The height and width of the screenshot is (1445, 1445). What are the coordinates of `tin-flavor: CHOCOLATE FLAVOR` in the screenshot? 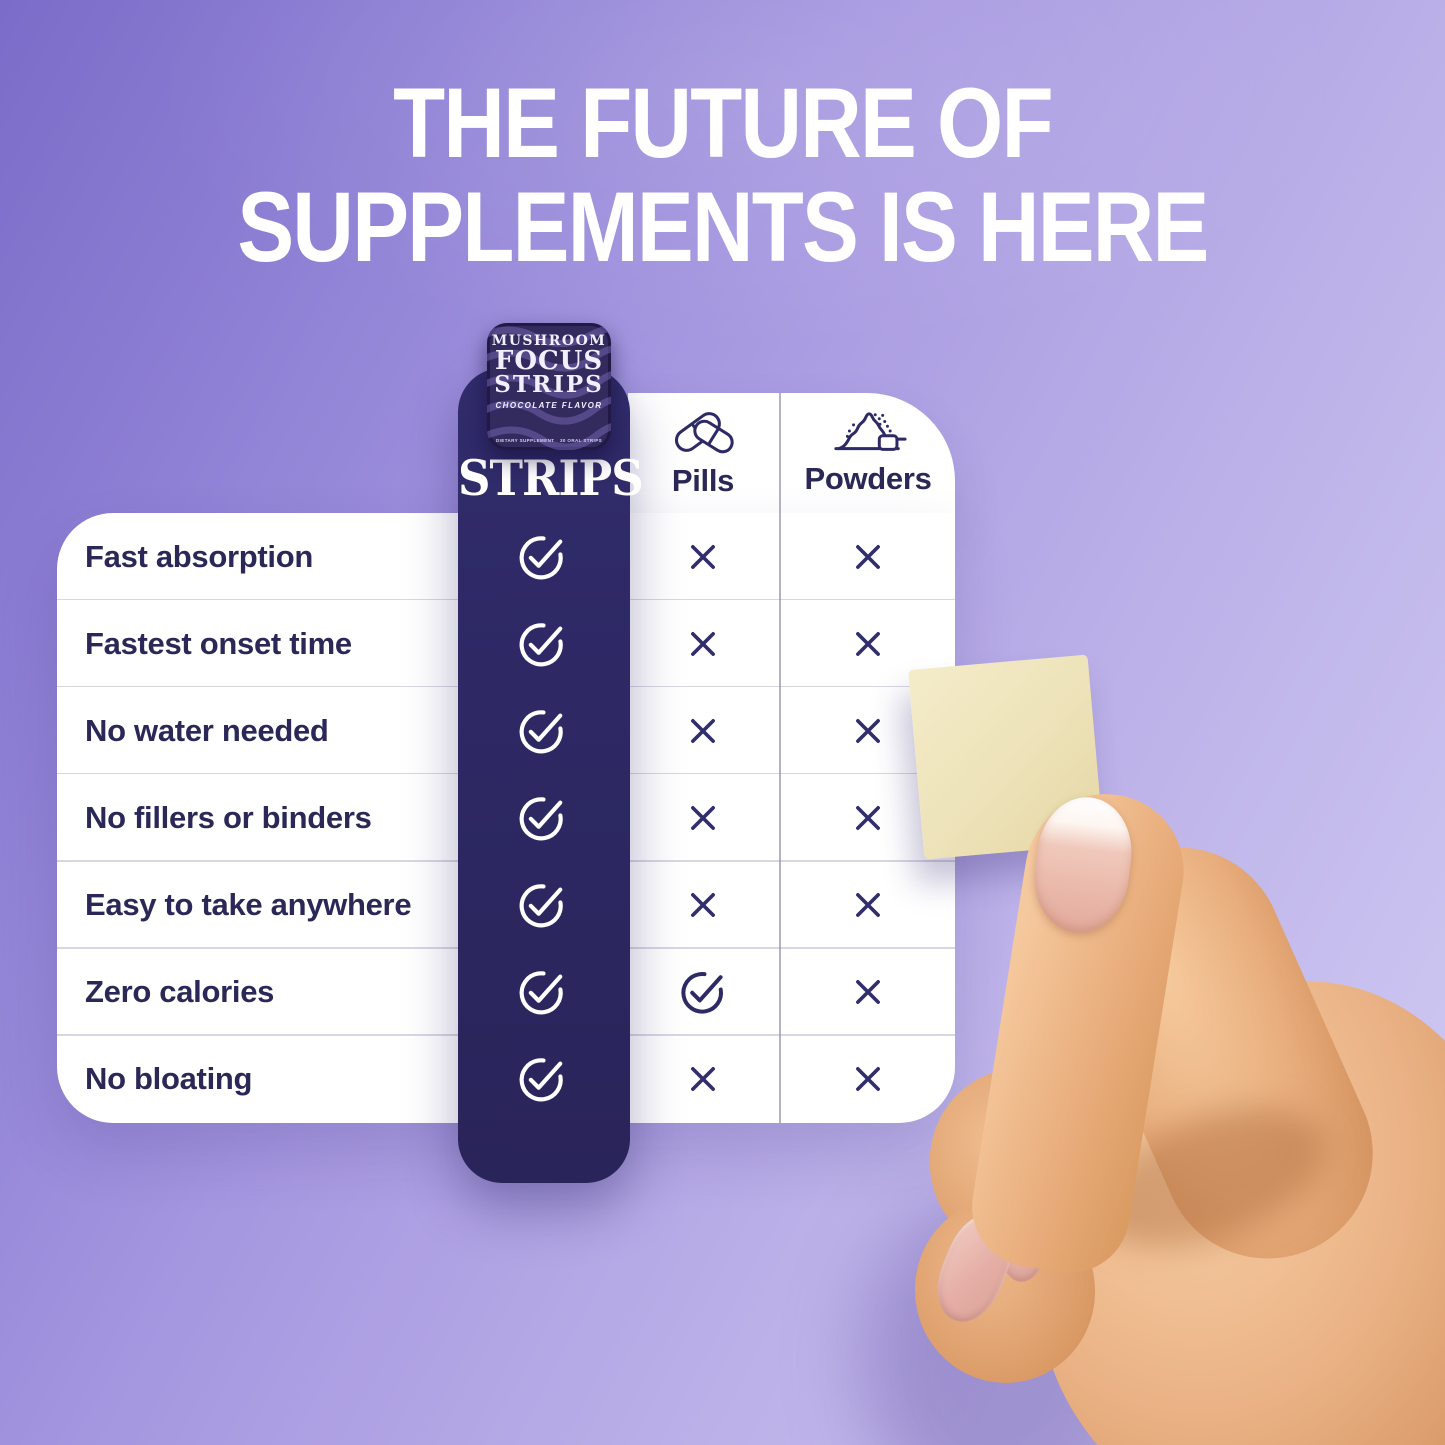 It's located at (549, 405).